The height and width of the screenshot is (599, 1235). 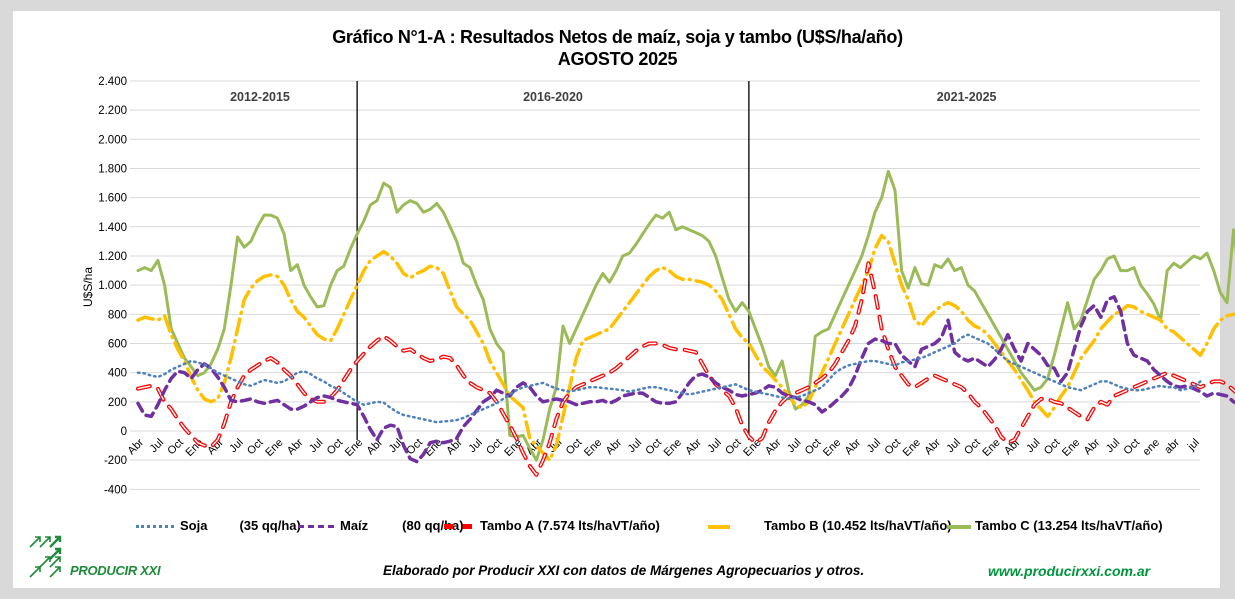 I want to click on legend-label: Maíz, so click(x=354, y=525).